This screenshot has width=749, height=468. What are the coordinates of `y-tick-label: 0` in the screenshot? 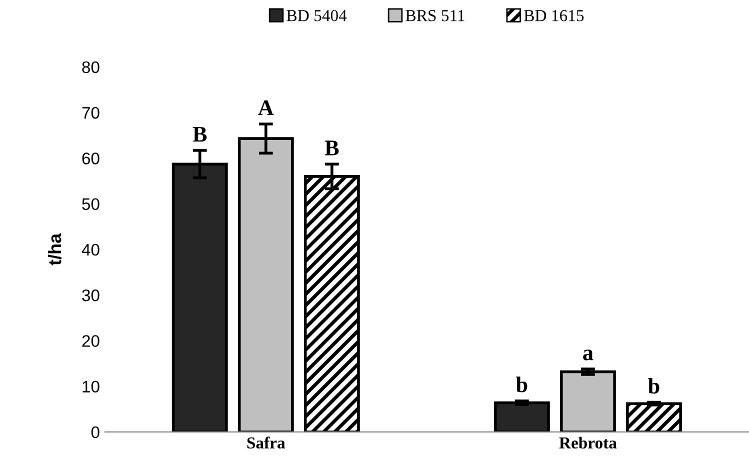 It's located at (95, 432).